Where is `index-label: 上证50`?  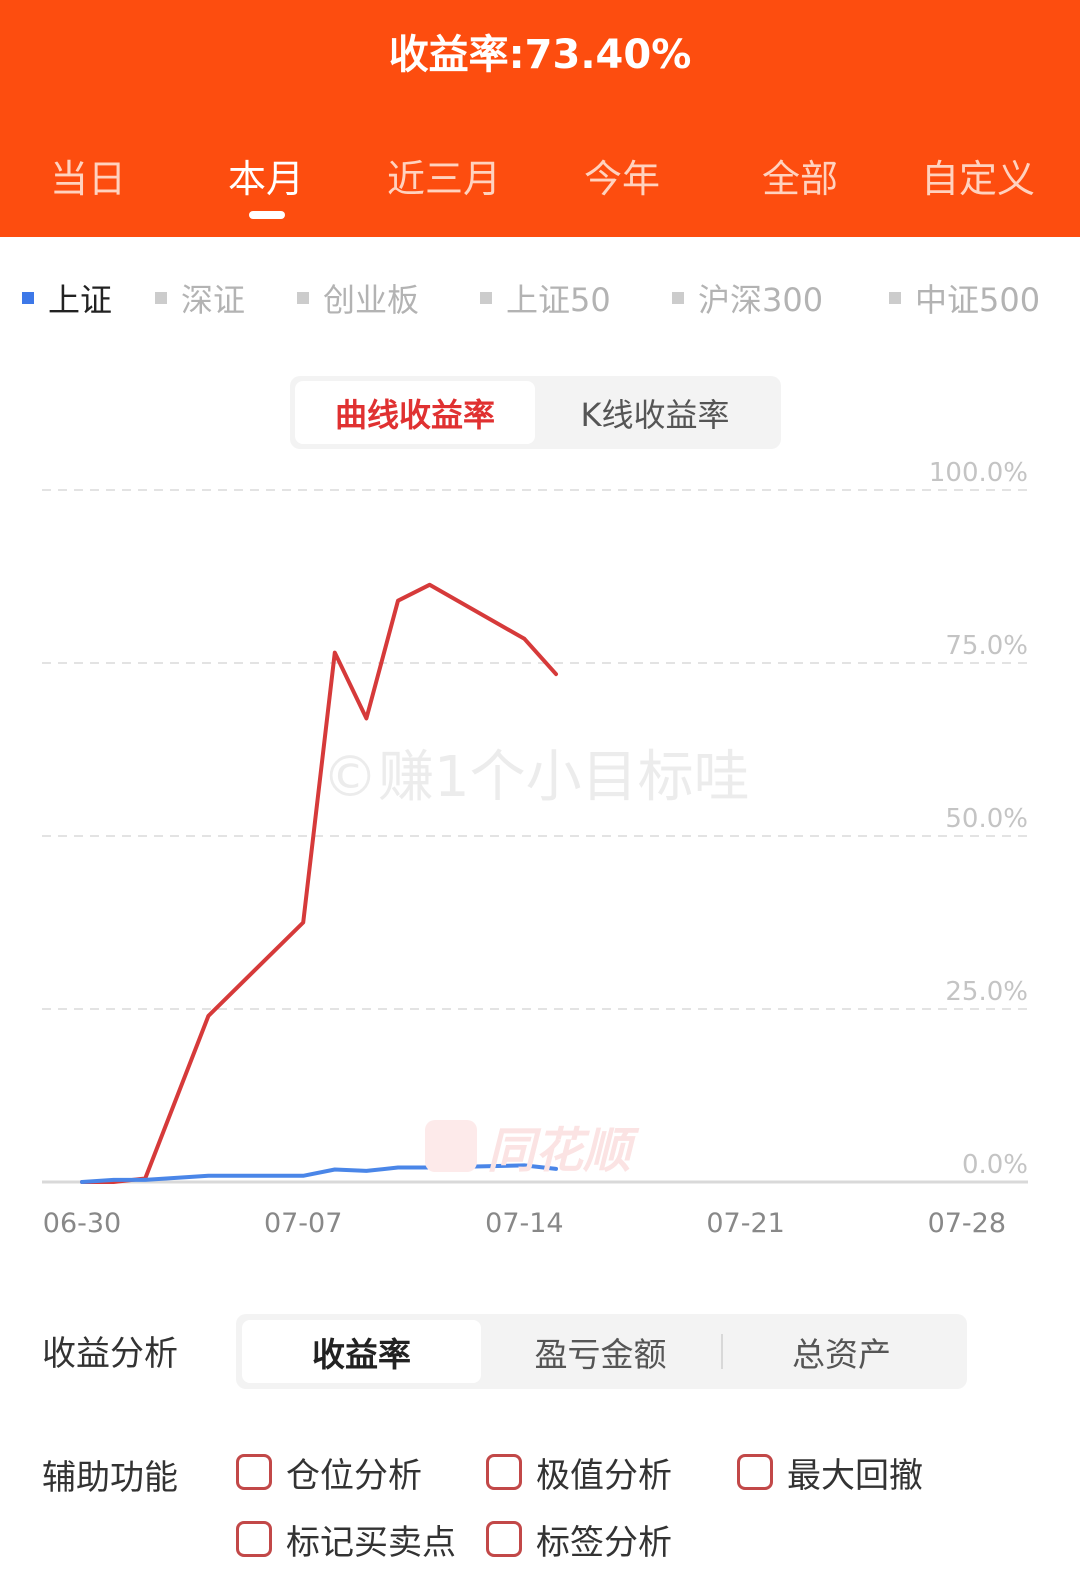 index-label: 上证50 is located at coordinates (558, 300).